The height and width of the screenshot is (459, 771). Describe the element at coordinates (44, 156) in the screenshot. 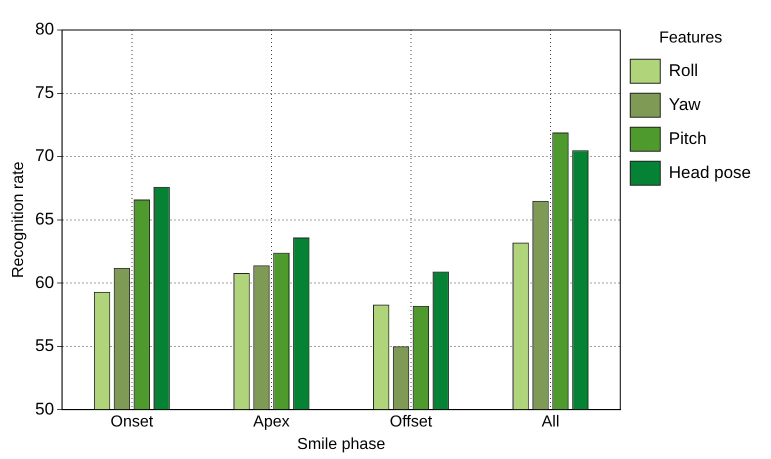

I see `y-tick-label: 70` at that location.